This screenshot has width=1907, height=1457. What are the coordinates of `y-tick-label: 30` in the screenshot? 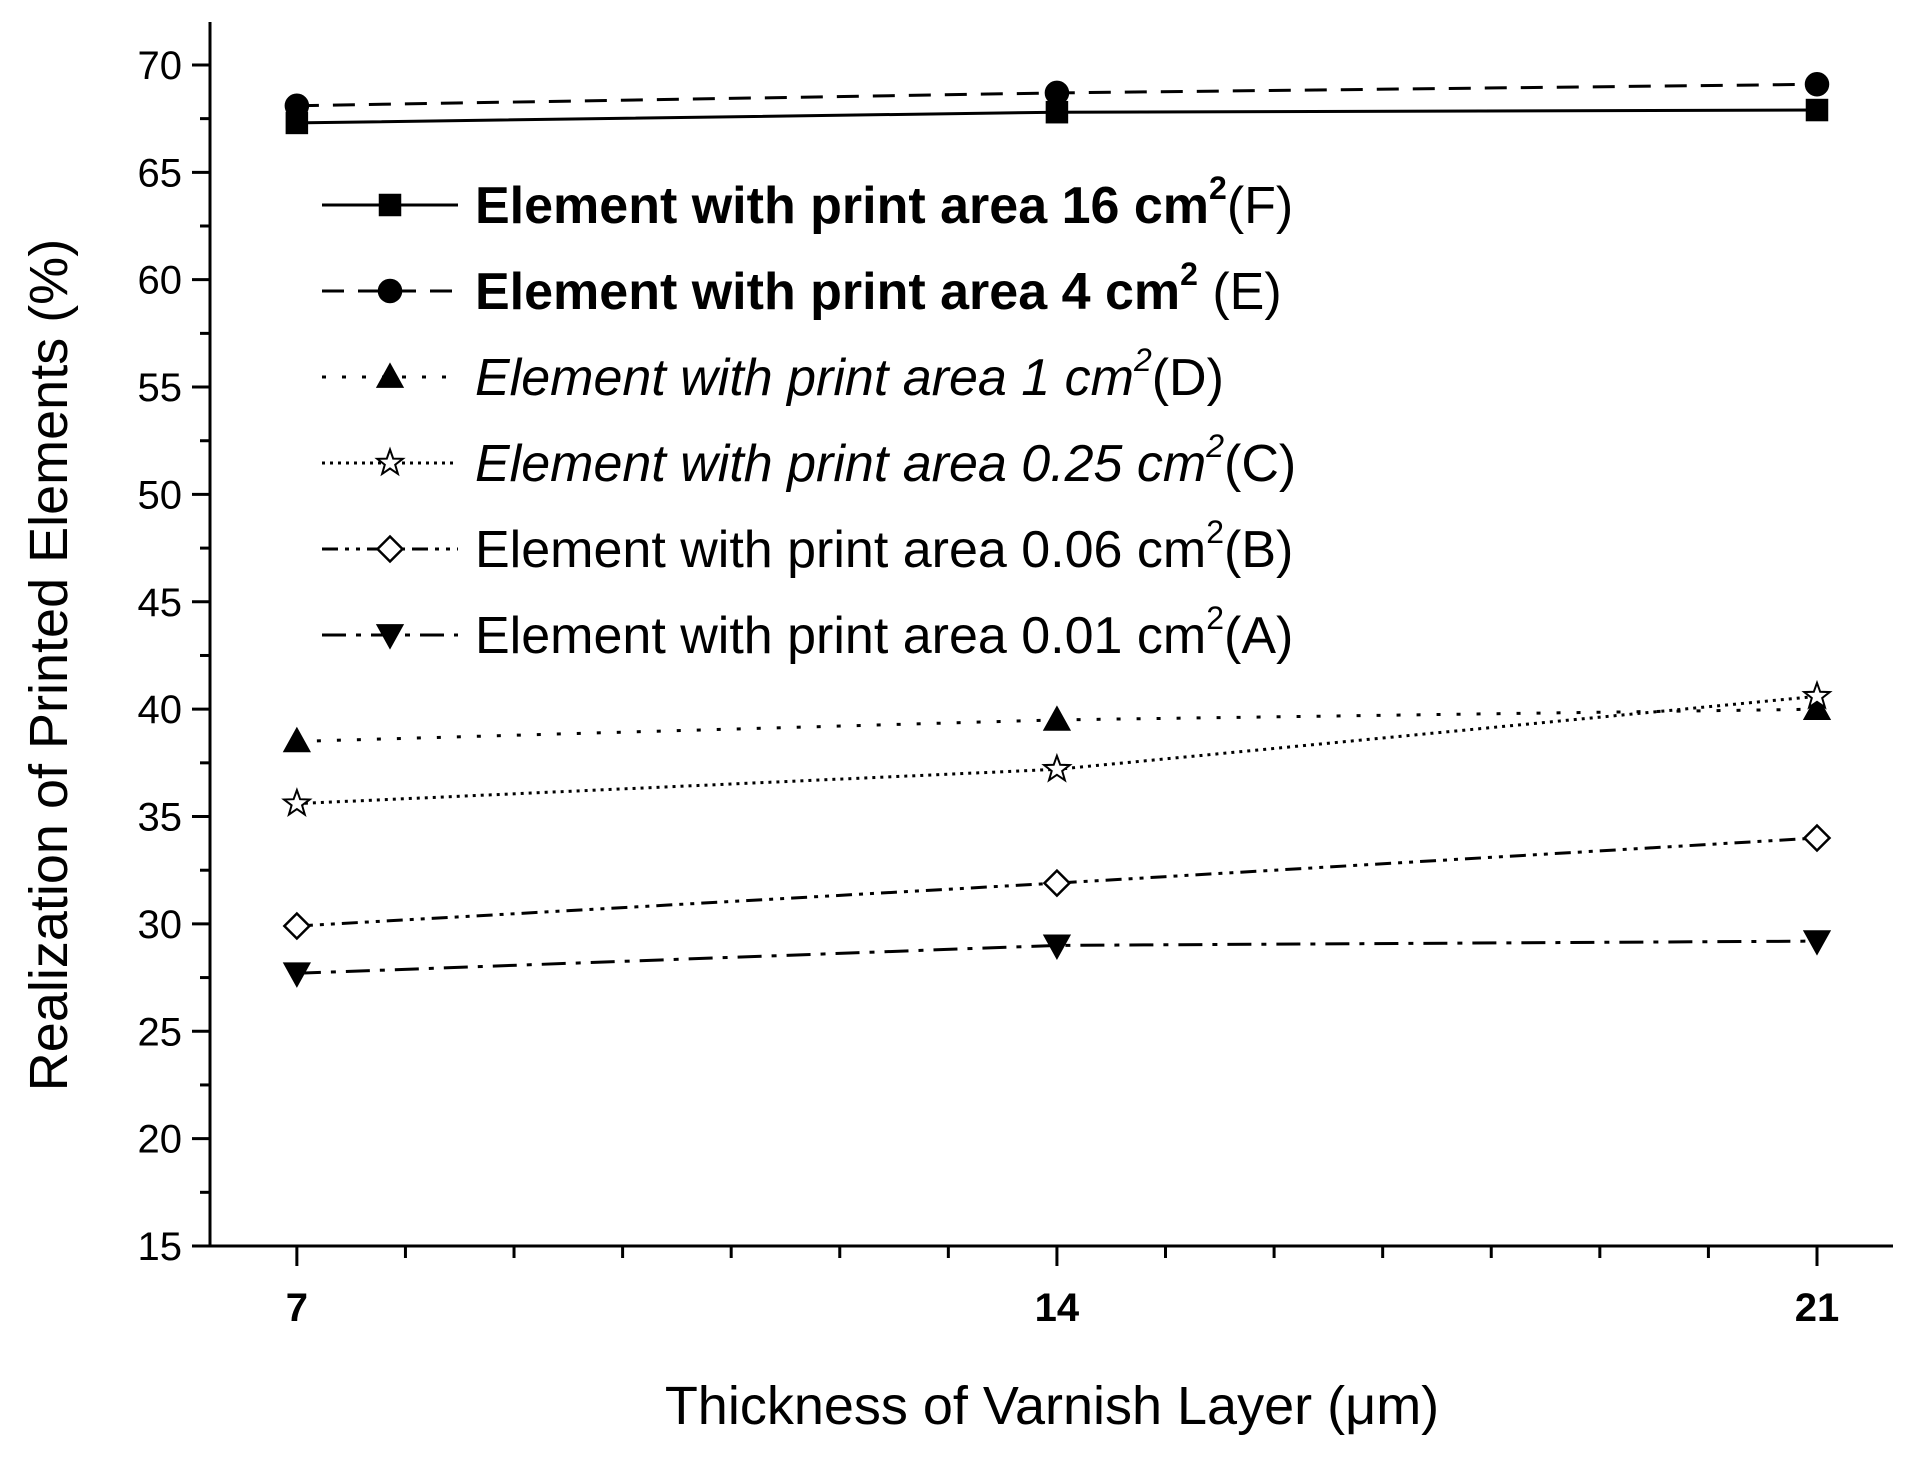 It's located at (160, 925).